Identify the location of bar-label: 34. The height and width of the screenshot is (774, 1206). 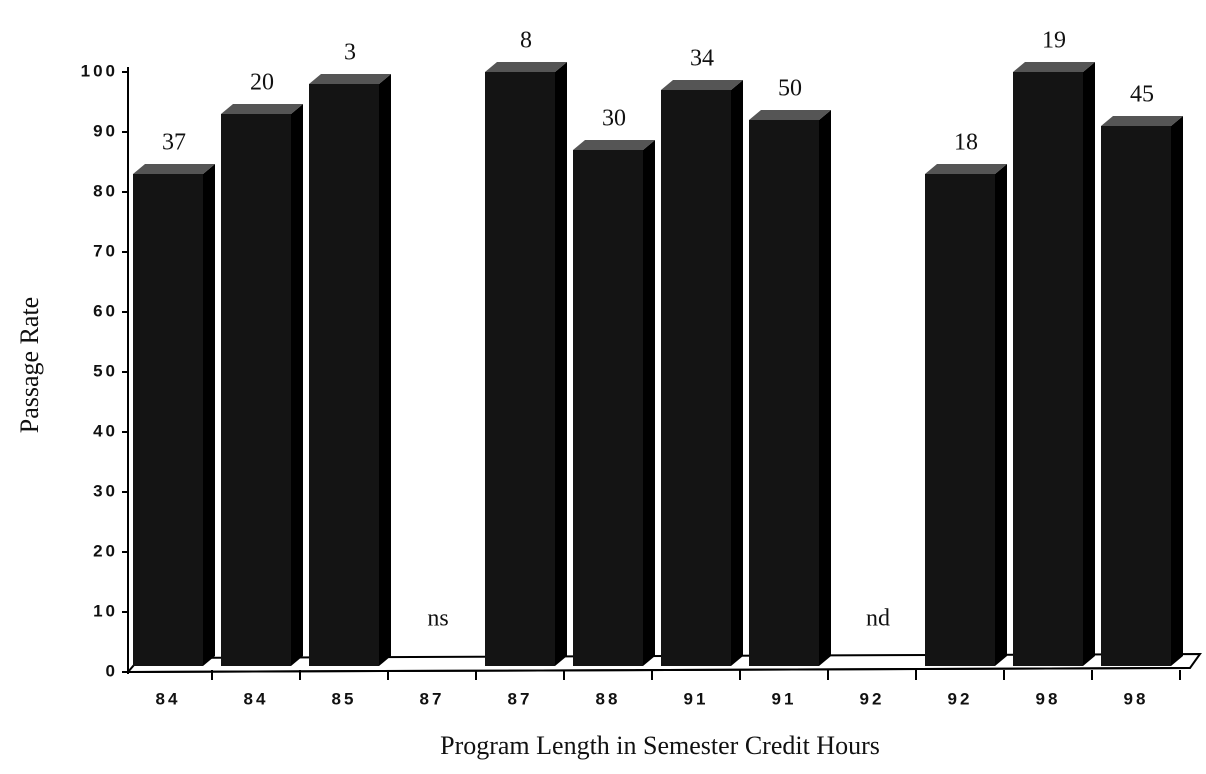
(702, 59).